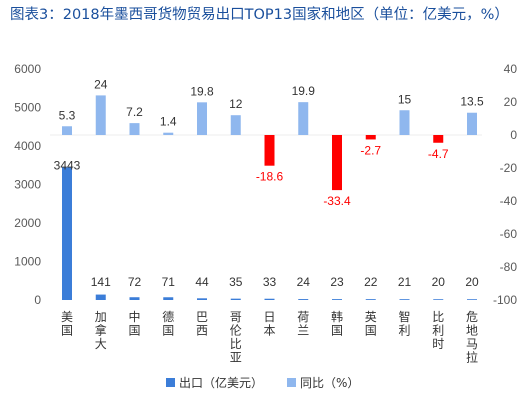 The width and height of the screenshot is (526, 406). Describe the element at coordinates (134, 323) in the screenshot. I see `category-label: 中国` at that location.